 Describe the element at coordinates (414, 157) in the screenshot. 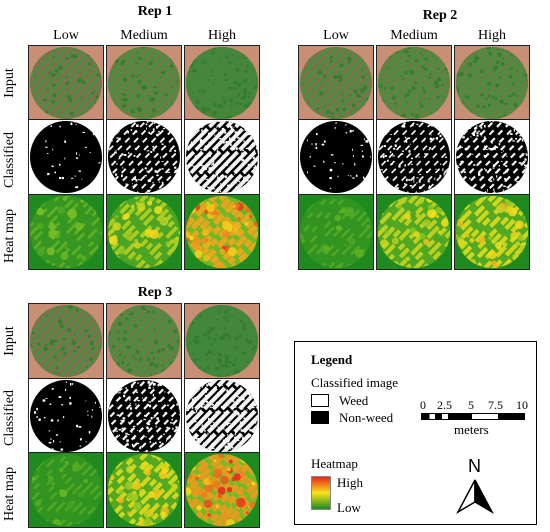

I see `rep2-classified-medium` at that location.